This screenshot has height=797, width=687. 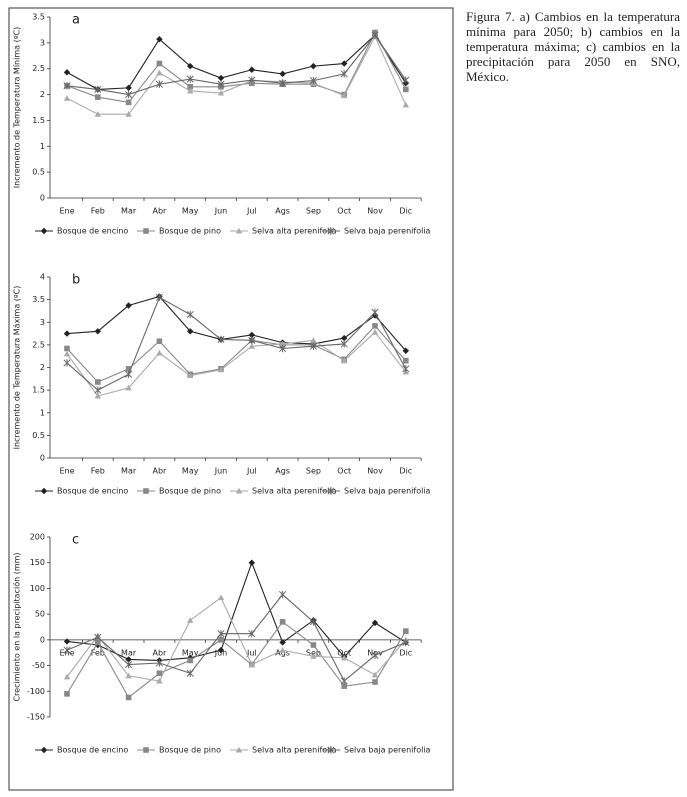 What do you see at coordinates (36, 717) in the screenshot?
I see `y-tick-label: -150` at bounding box center [36, 717].